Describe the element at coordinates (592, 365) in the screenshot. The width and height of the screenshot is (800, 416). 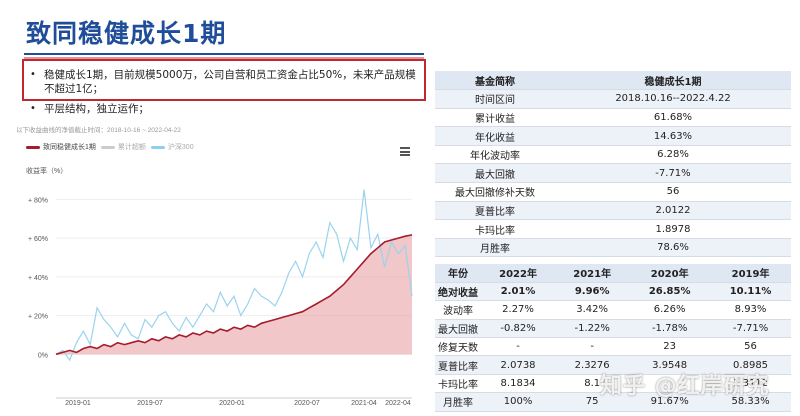
I see `table-cell: 2.3276` at that location.